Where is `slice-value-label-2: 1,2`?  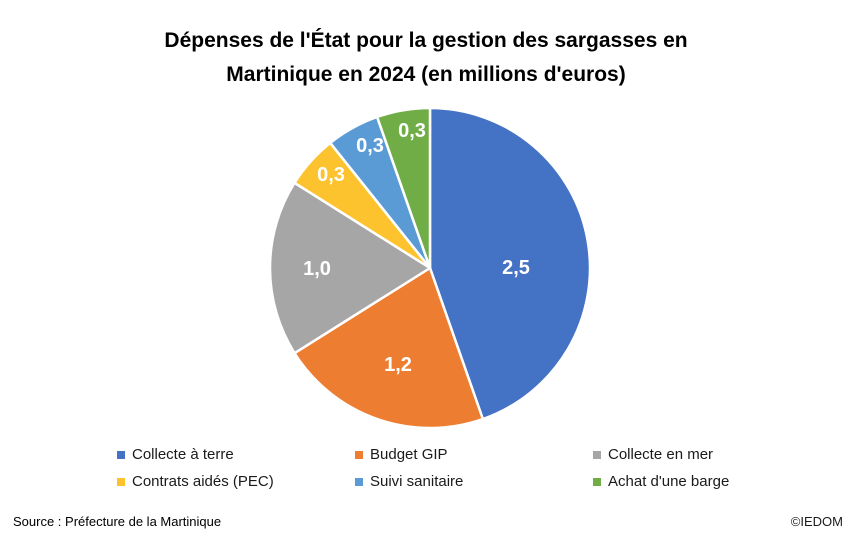
slice-value-label-2: 1,2 is located at coordinates (398, 365).